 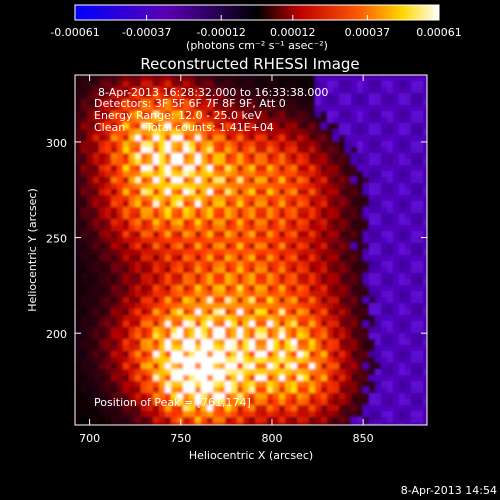 I want to click on colorbar-tick-label: -0.00061, so click(x=74, y=32).